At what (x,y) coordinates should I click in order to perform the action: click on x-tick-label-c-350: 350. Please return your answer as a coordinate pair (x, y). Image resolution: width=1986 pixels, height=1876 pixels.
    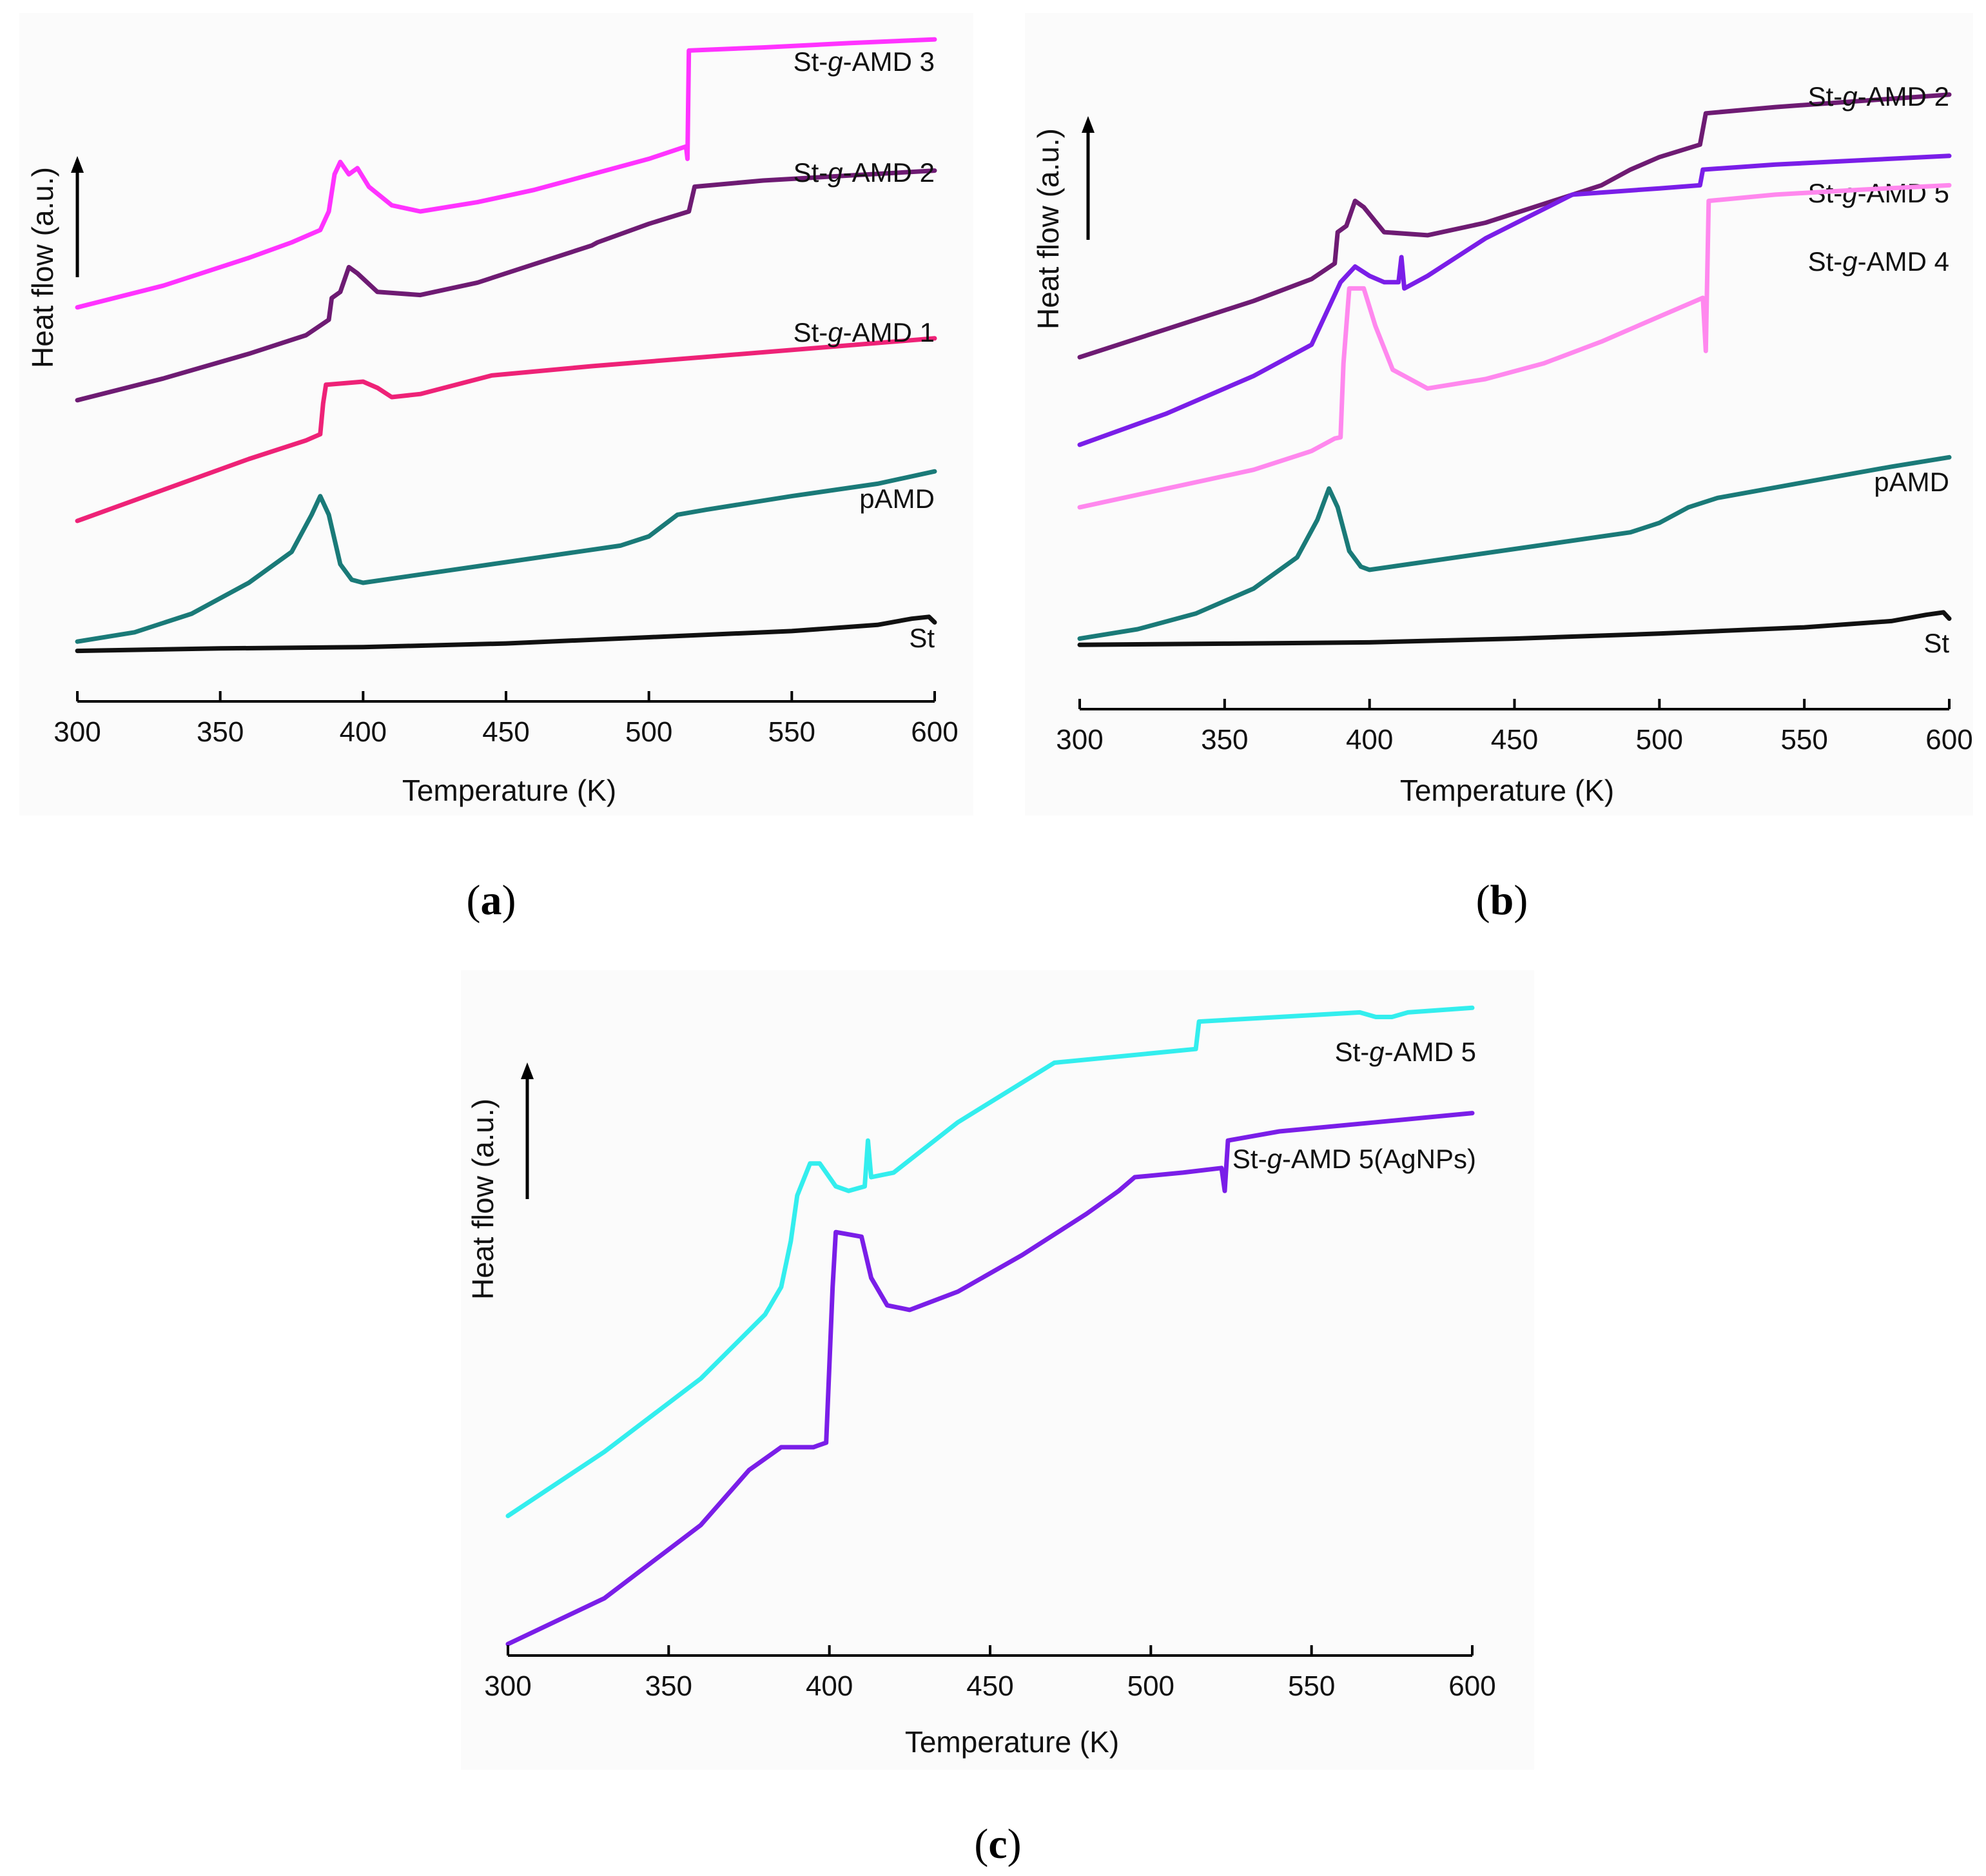
    Looking at the image, I should click on (668, 1686).